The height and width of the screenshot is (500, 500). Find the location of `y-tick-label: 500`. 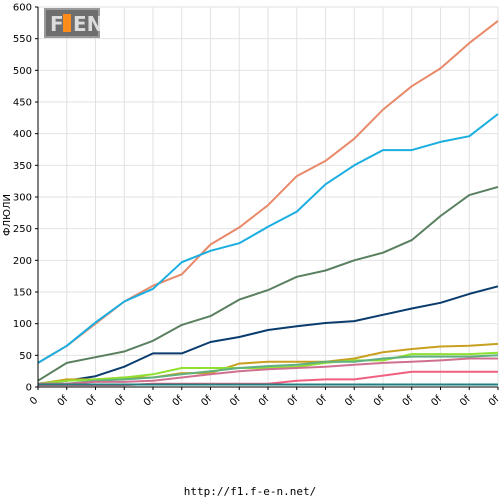

y-tick-label: 500 is located at coordinates (22, 71).